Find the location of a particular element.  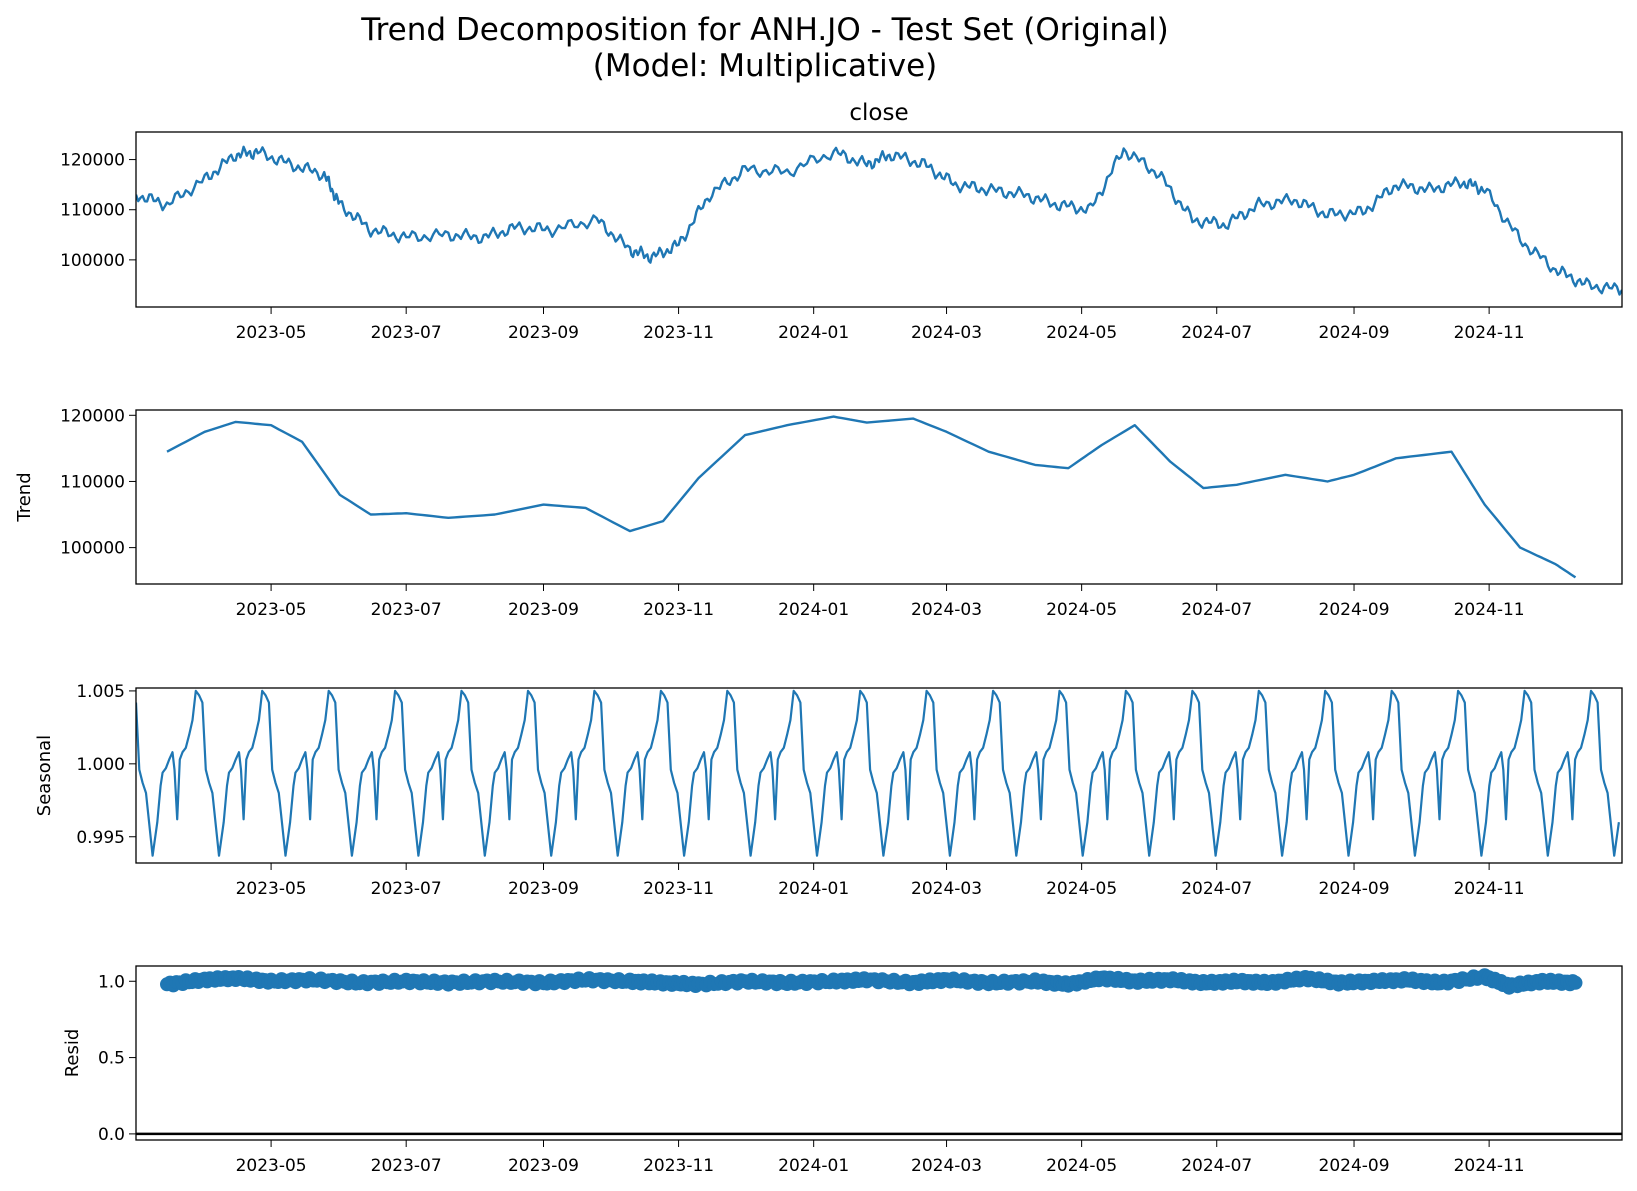

close-series-line is located at coordinates (879, 220).